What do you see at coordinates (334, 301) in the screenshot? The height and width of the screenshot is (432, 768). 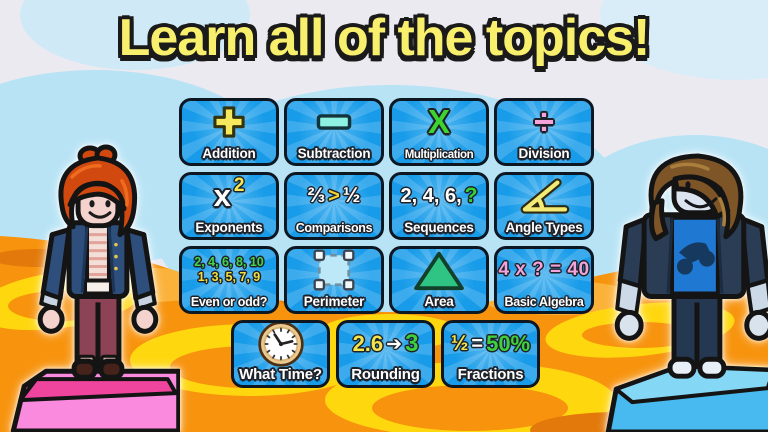 I see `tile-label: Perimeter` at bounding box center [334, 301].